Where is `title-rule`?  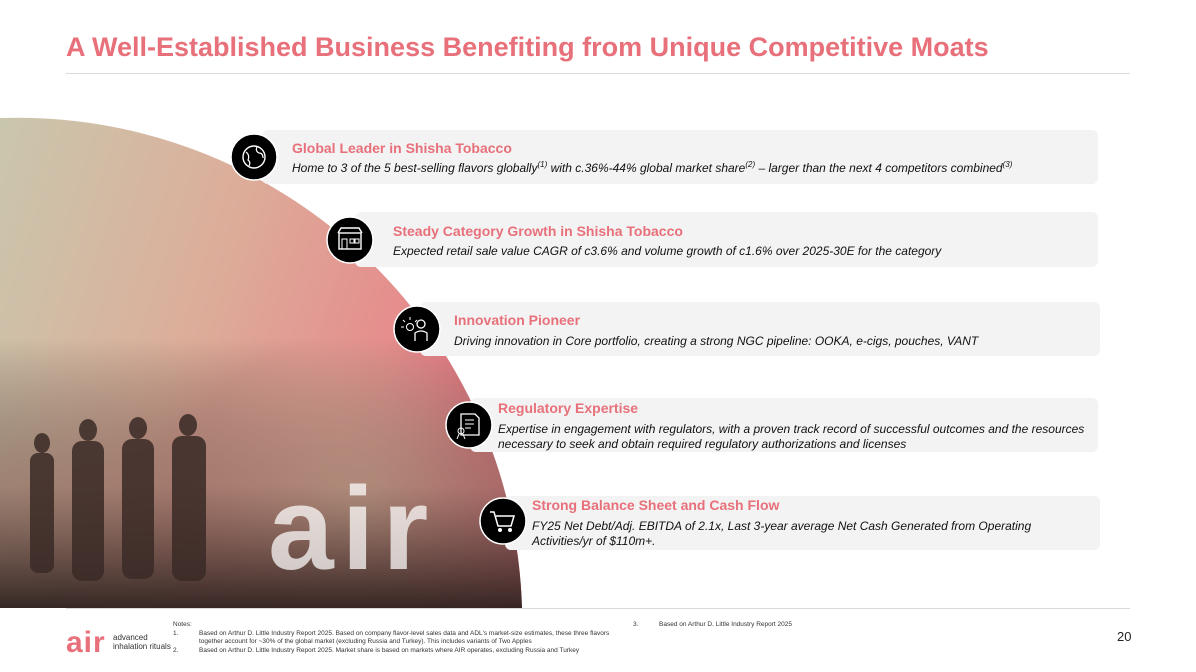 title-rule is located at coordinates (598, 73).